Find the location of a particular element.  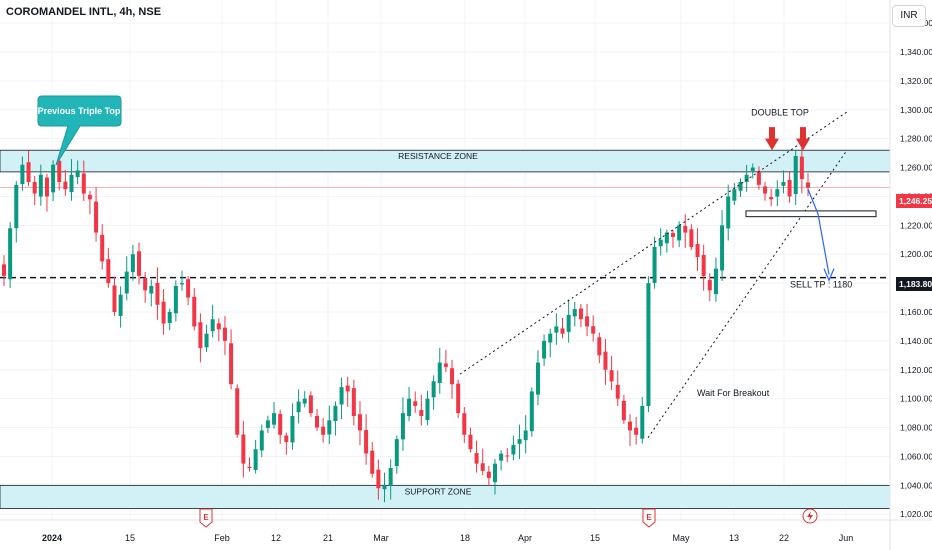

last-price-tag: 1,246.25 is located at coordinates (914, 201).